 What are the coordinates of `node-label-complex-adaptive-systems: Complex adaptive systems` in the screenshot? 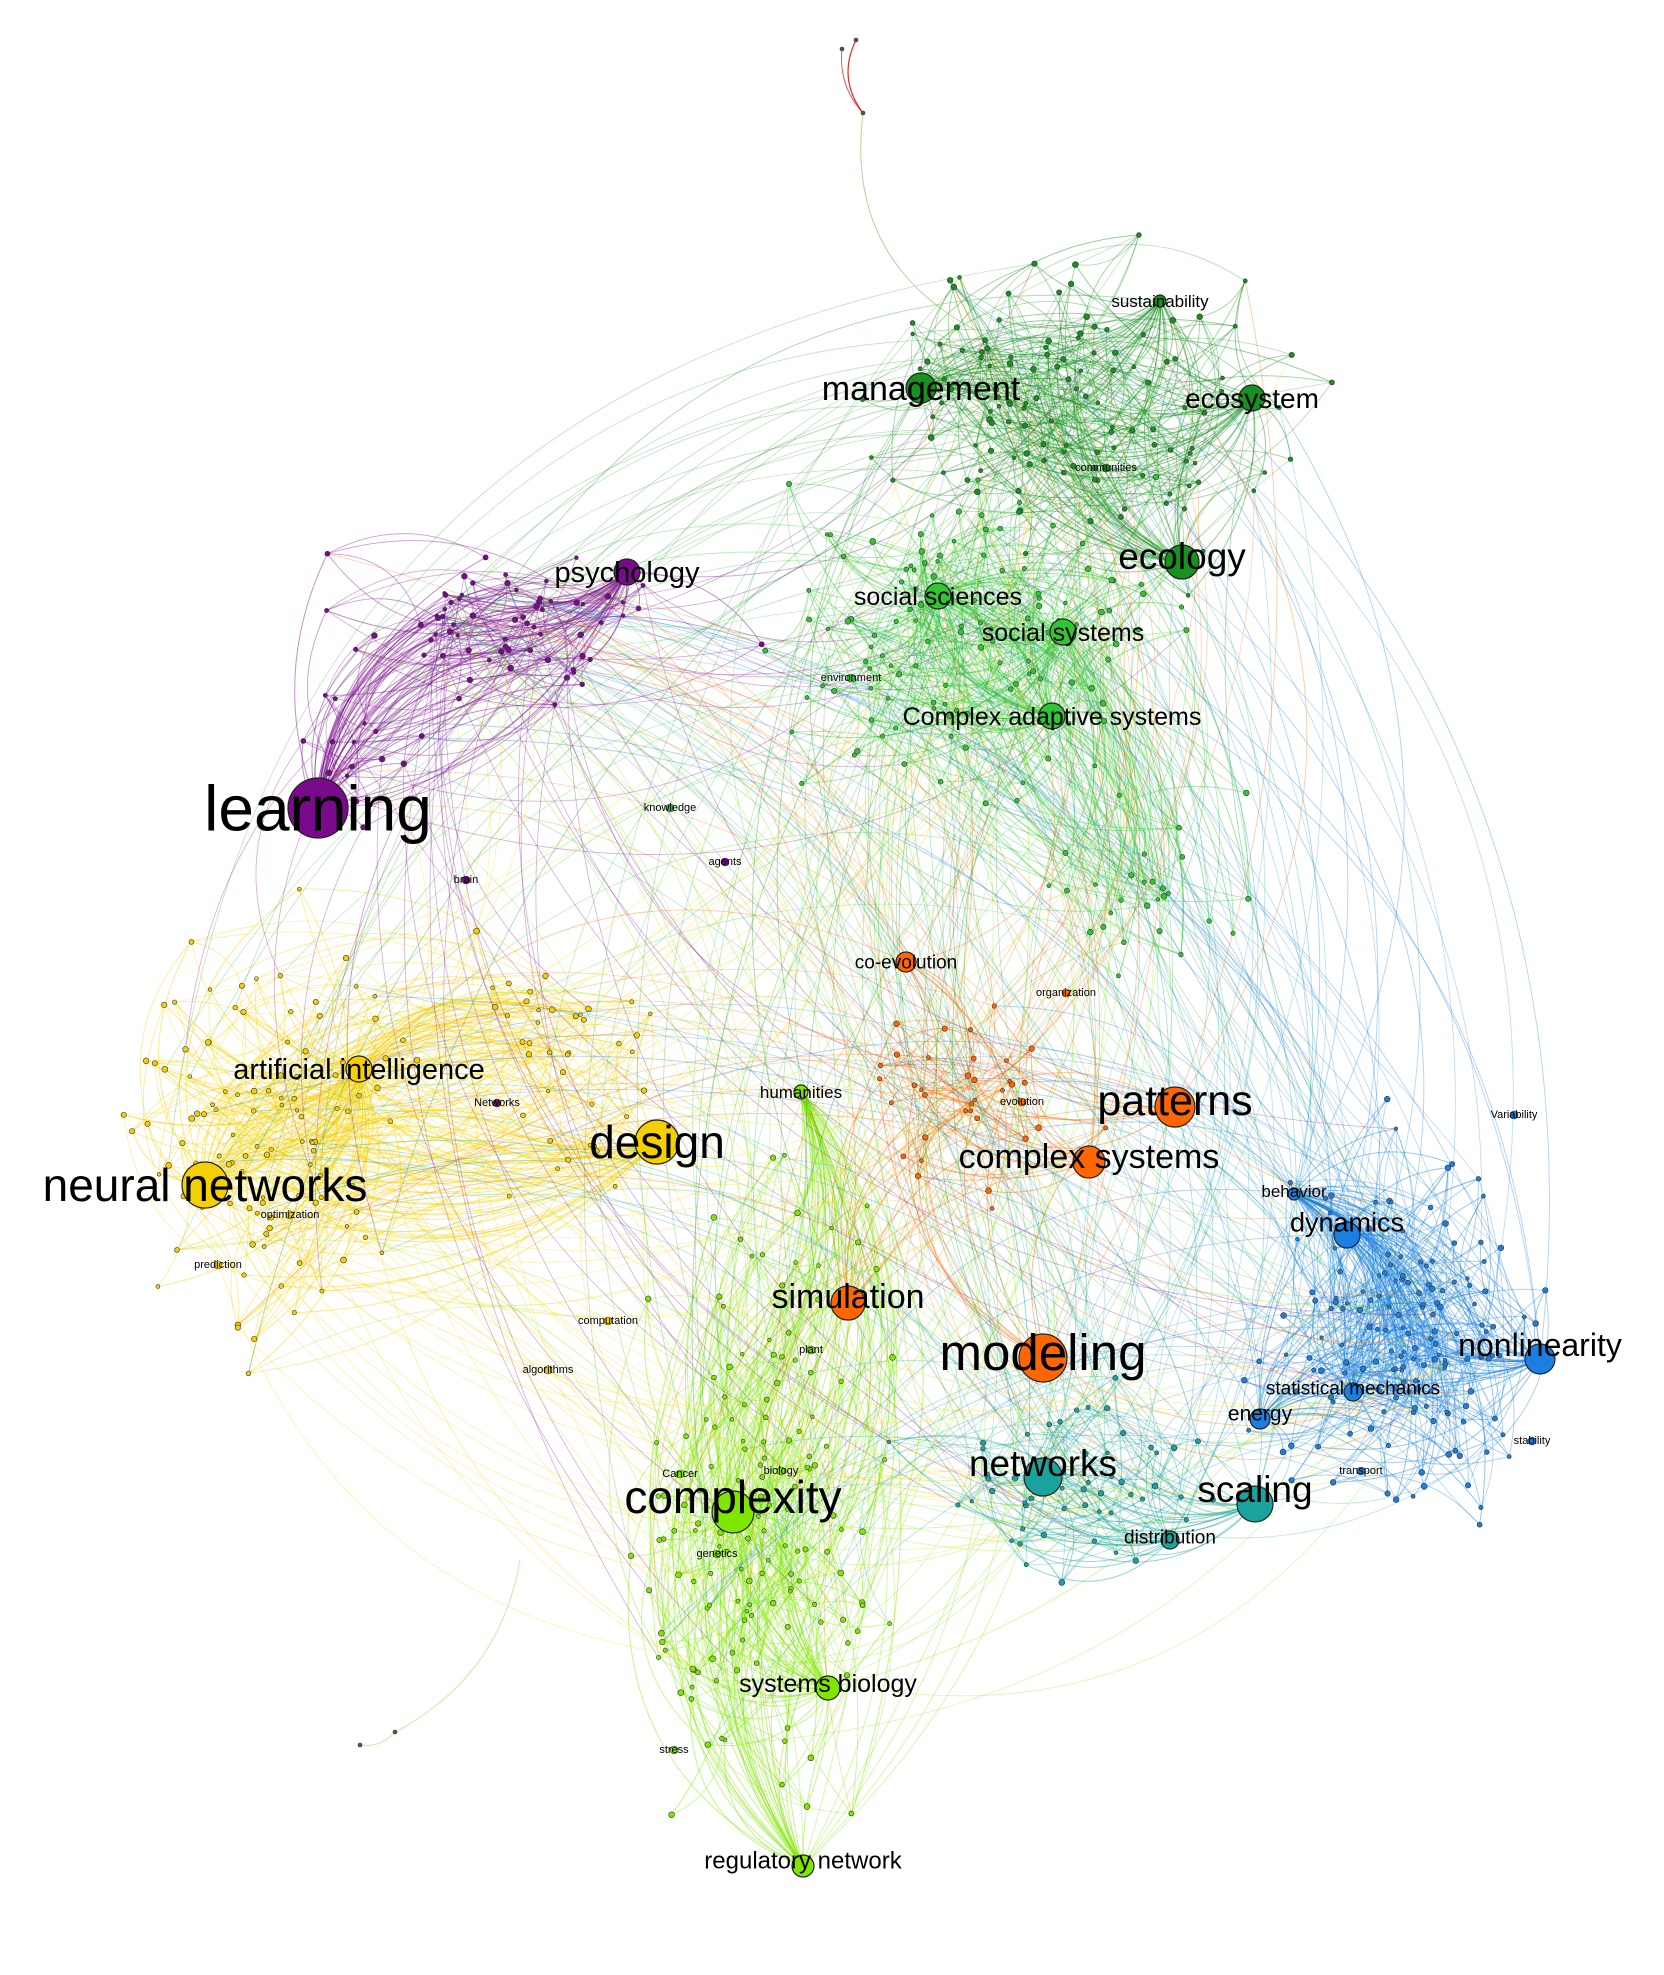 It's located at (1052, 717).